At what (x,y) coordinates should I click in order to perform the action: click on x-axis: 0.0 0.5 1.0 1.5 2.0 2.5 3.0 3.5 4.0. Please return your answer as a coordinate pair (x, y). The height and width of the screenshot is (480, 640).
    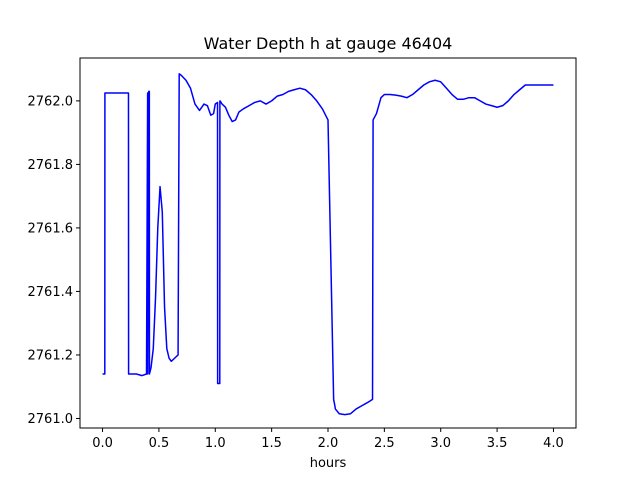
    Looking at the image, I should click on (328, 439).